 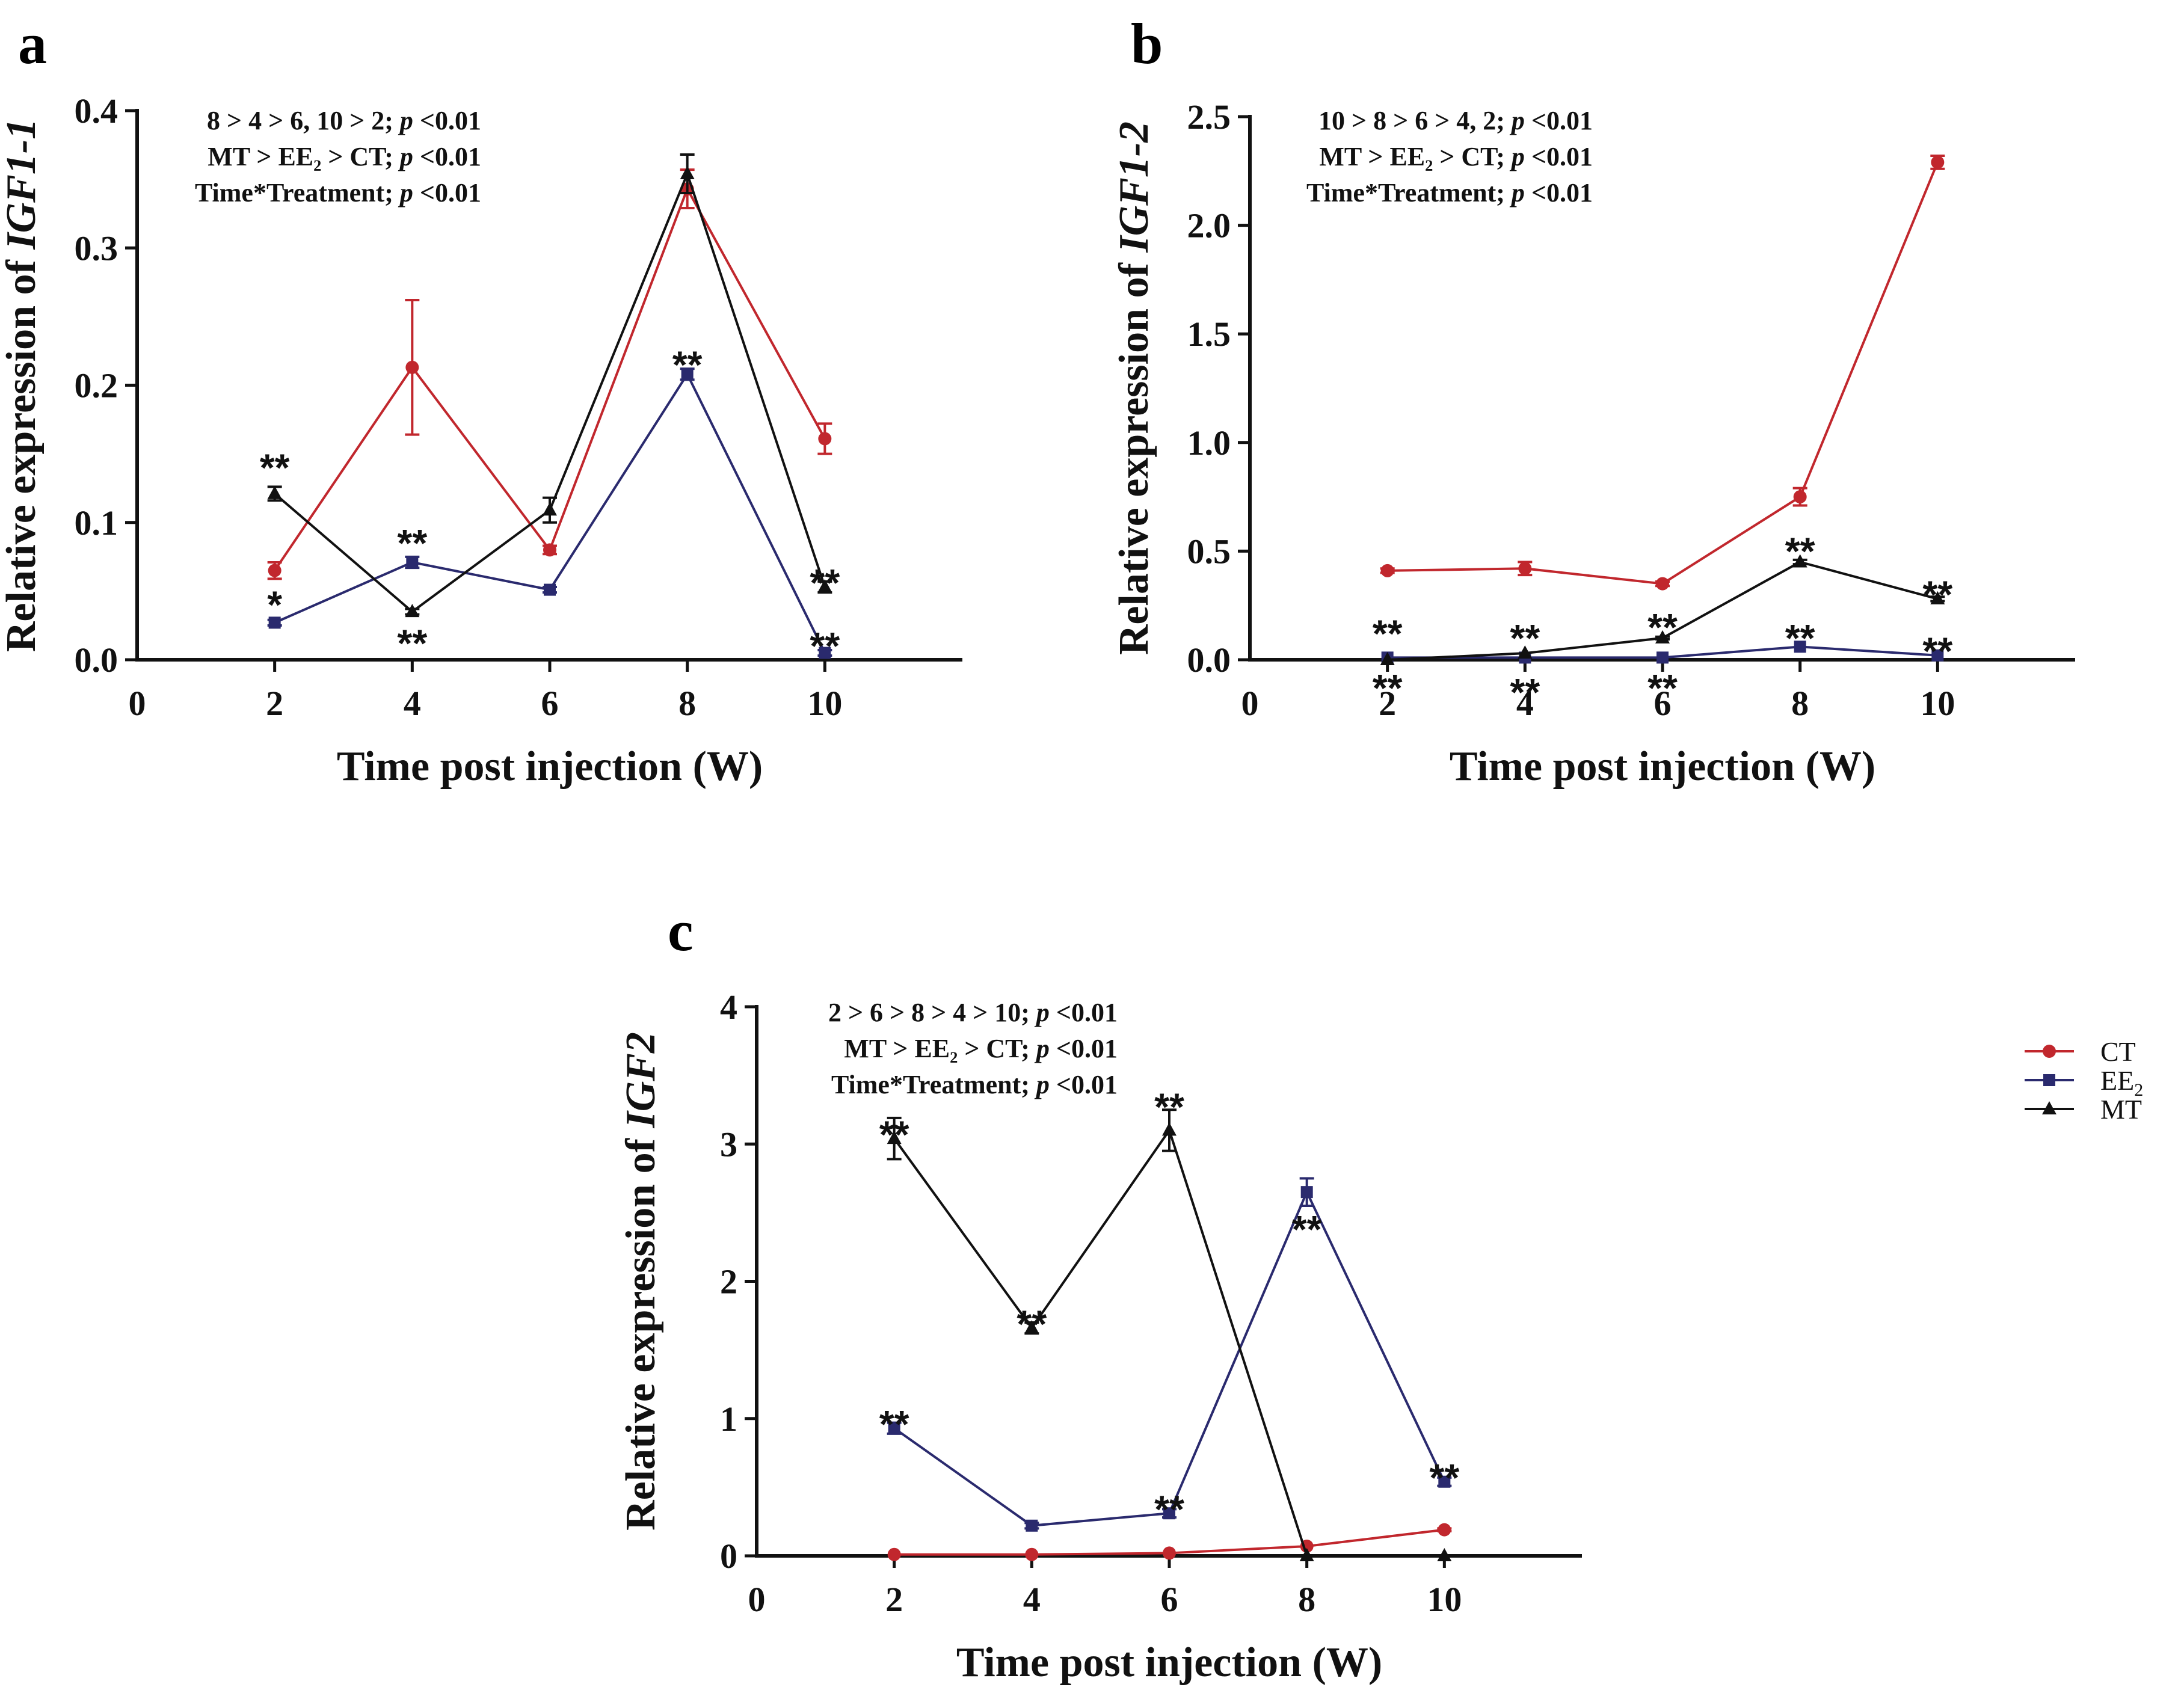 I want to click on panel-label: b, so click(x=1147, y=43).